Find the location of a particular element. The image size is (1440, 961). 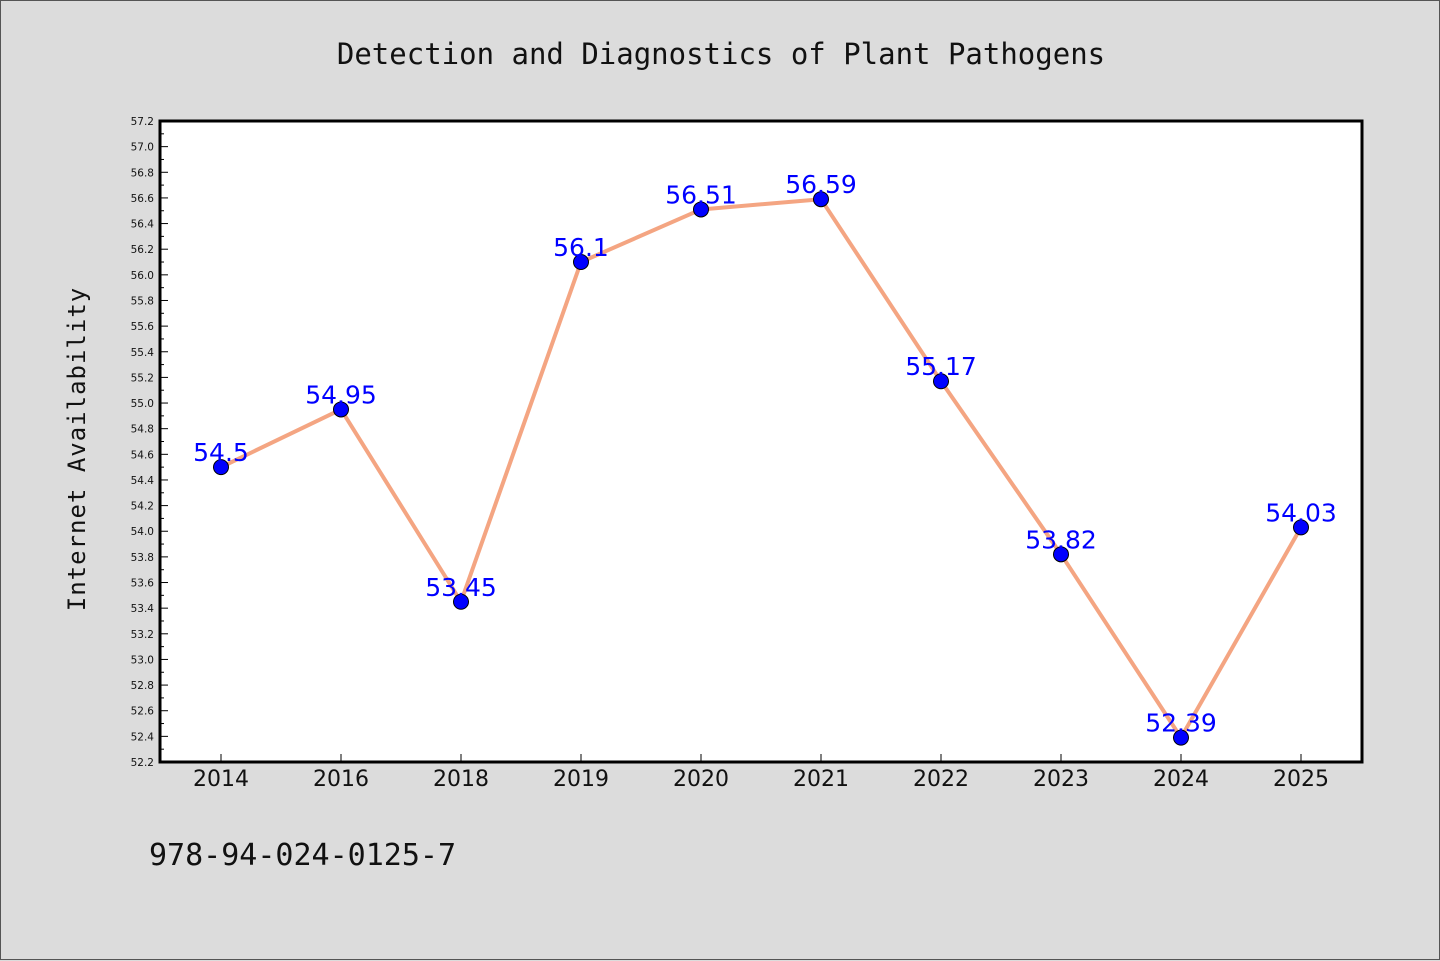

data-label: 56.59 is located at coordinates (821, 184).